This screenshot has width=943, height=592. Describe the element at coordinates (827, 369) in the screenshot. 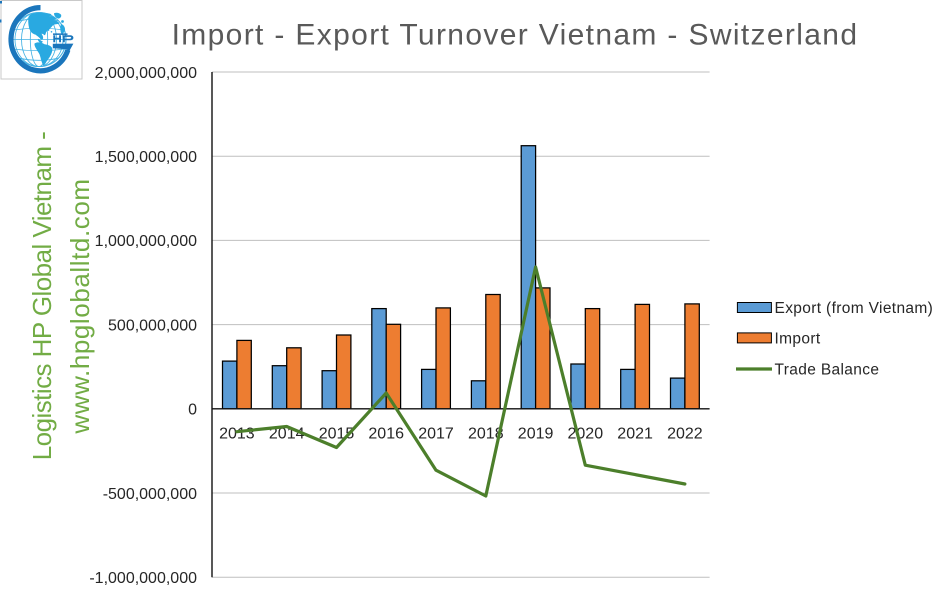

I see `svg-text: Trade Balance` at that location.